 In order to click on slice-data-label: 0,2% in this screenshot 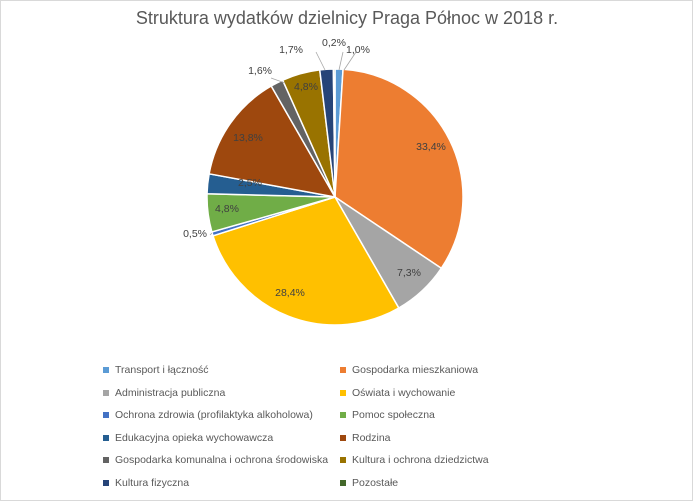, I will do `click(334, 43)`.